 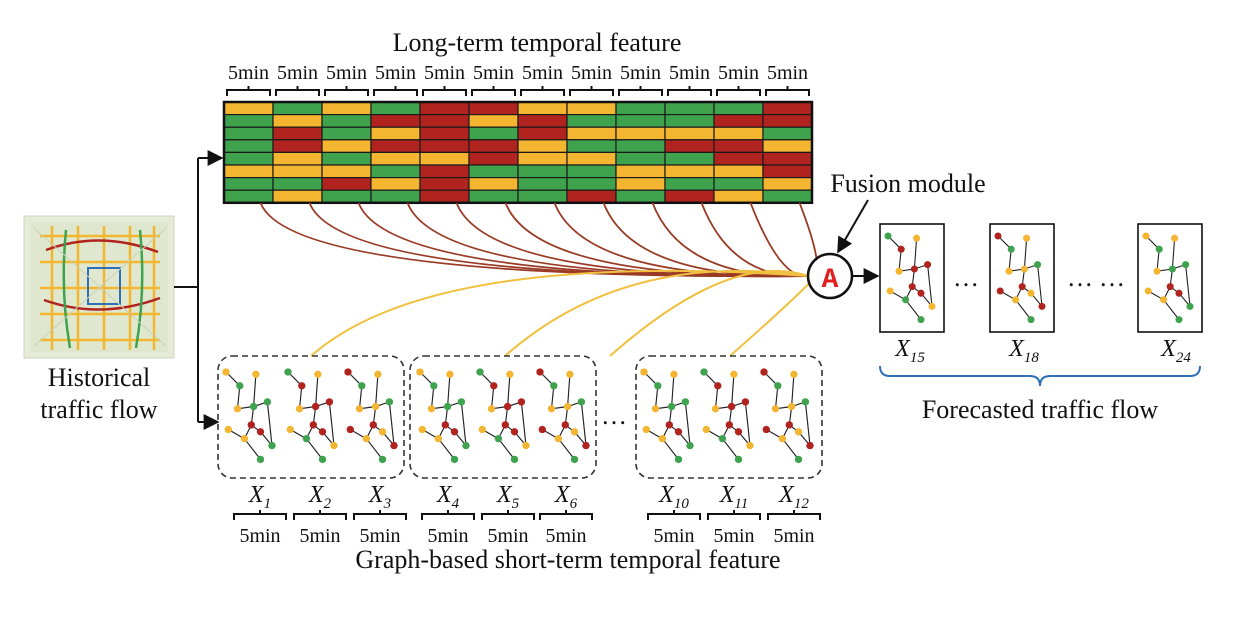 I want to click on short-term-step-label: X12, so click(x=793, y=497).